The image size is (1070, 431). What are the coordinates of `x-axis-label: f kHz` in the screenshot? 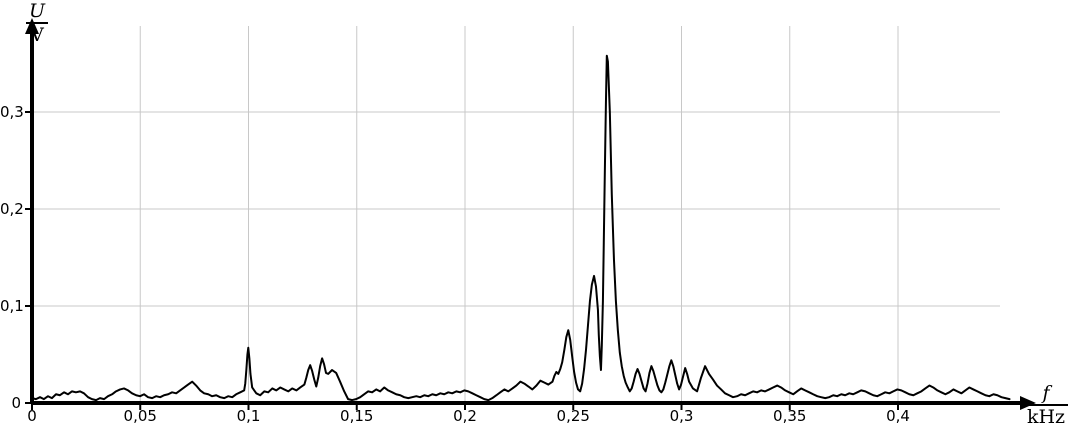 It's located at (1046, 405).